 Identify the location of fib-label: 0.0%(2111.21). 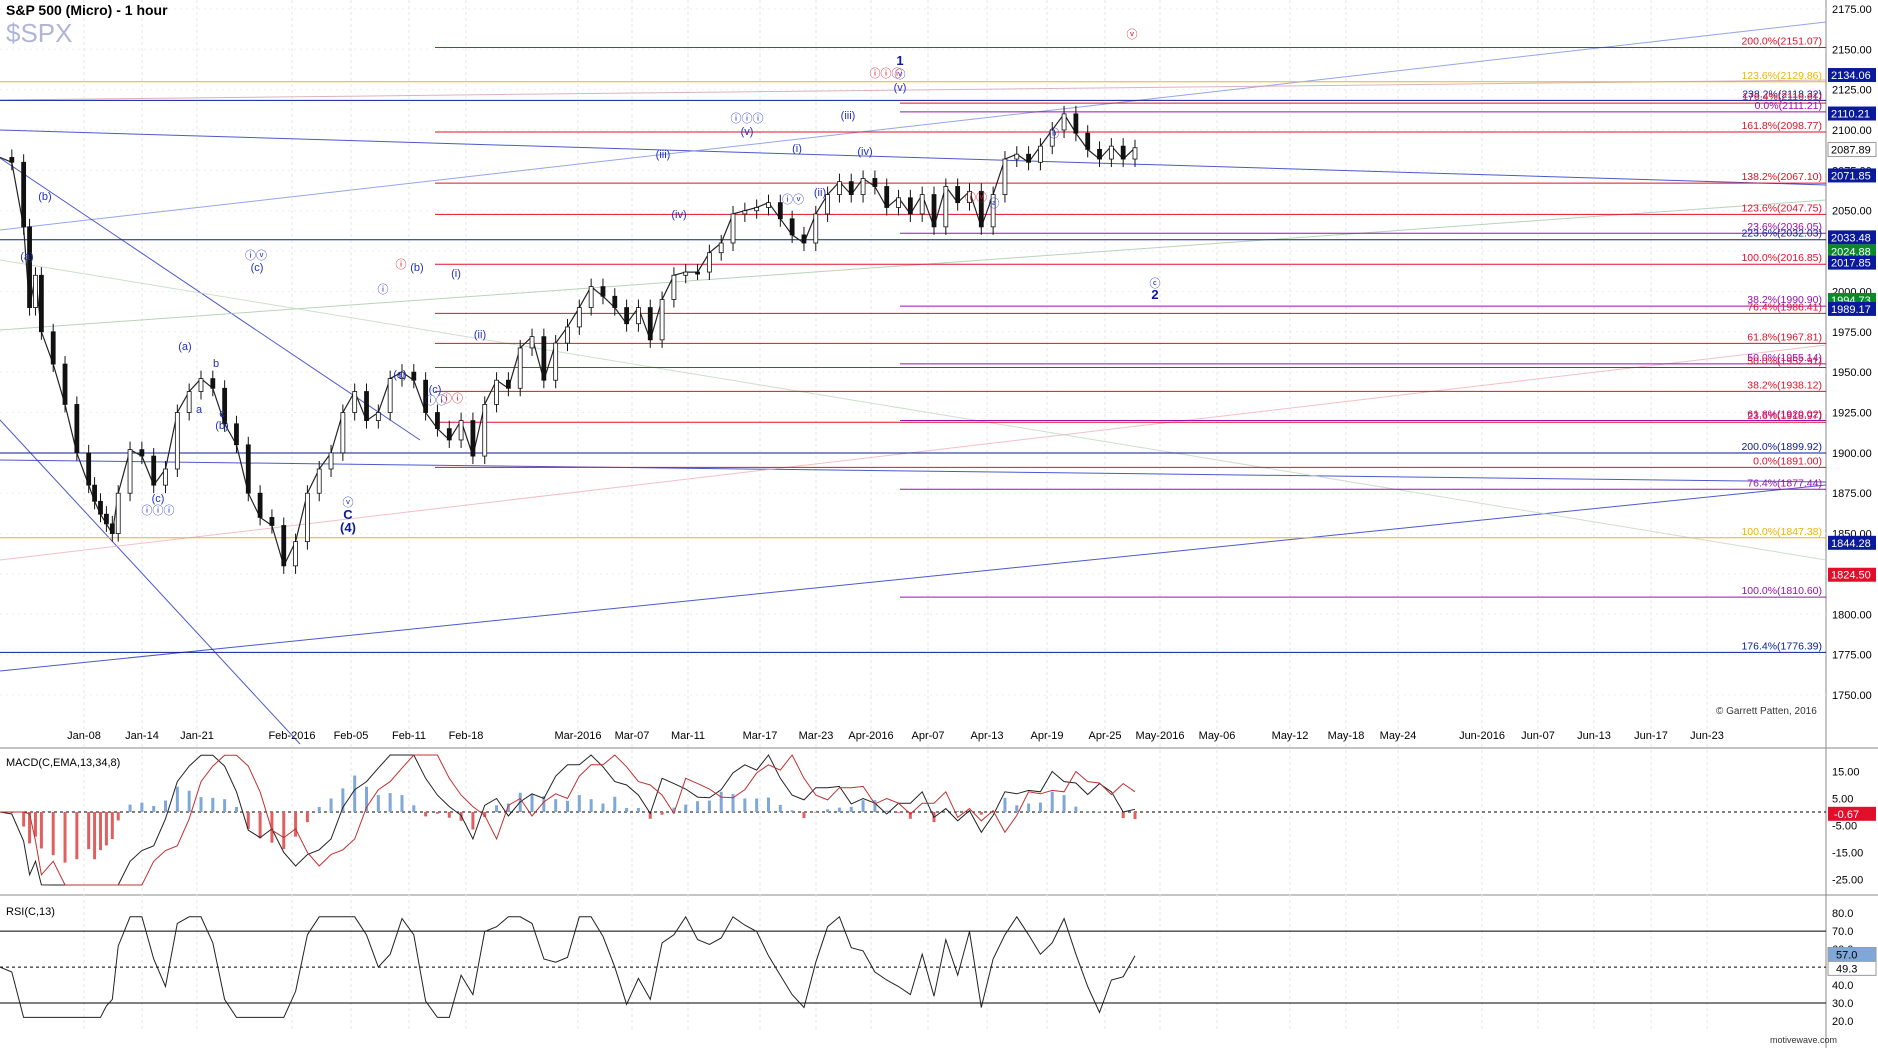
(1788, 106).